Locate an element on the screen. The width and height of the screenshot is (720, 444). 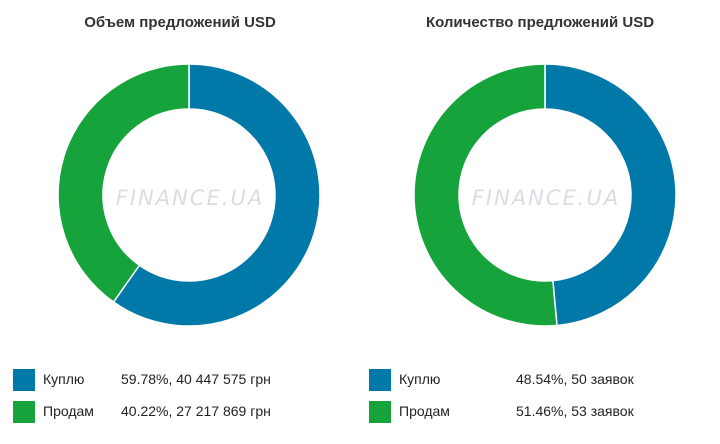
legend-value: 59.78%, 40 447 575 грн is located at coordinates (196, 379).